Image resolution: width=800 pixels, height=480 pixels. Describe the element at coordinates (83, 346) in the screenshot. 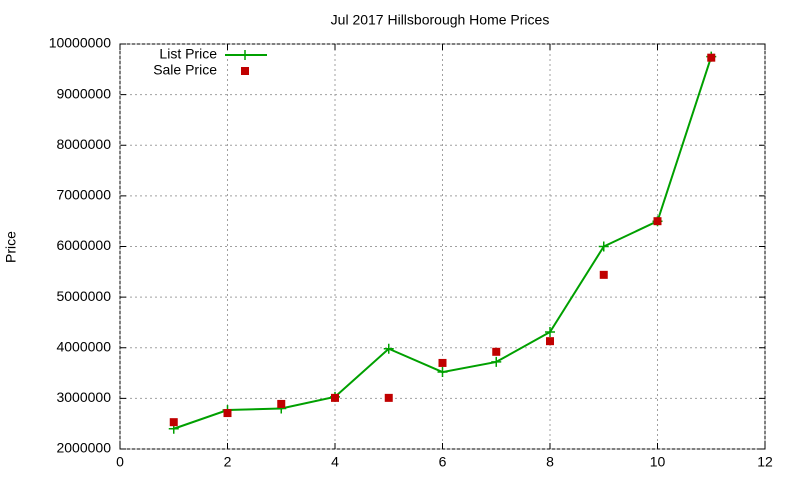

I see `y-tick-label: 4000000` at that location.